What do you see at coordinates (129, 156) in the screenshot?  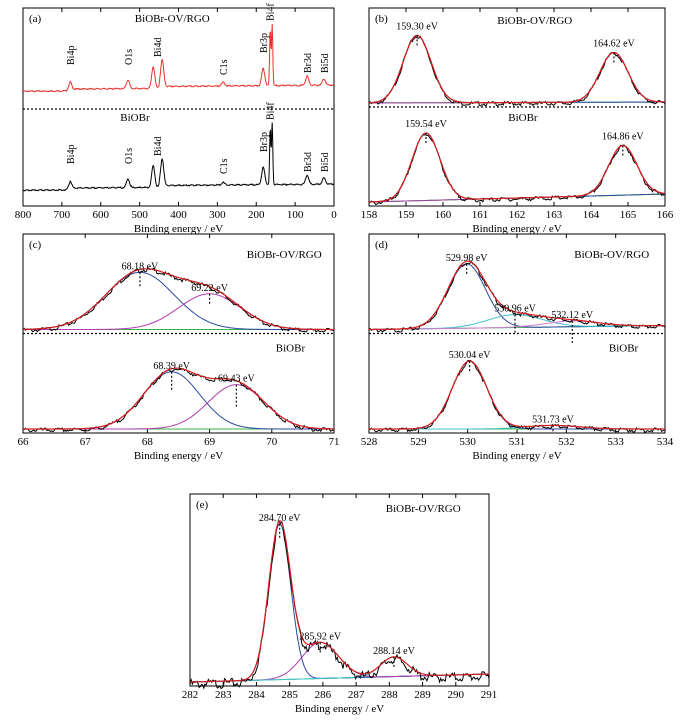 I see `element-label: O1s` at bounding box center [129, 156].